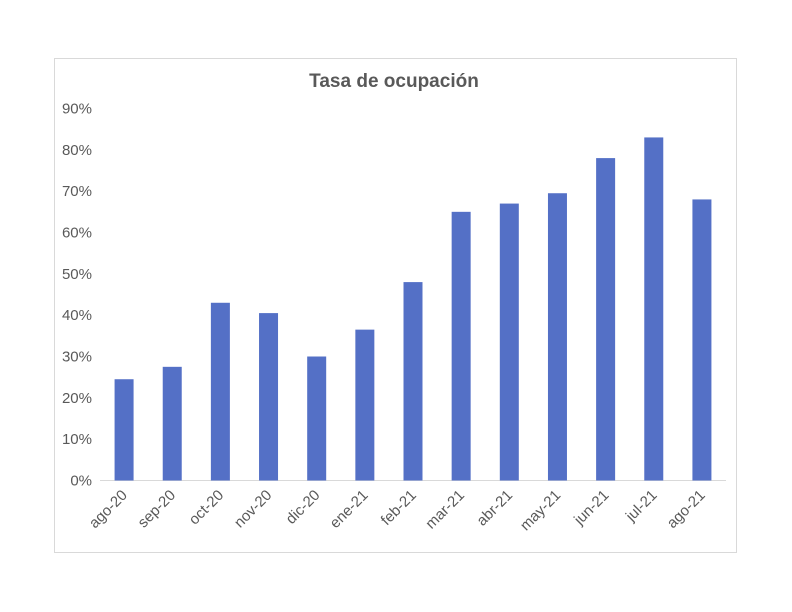 This screenshot has height=612, width=792. I want to click on chart-title: Tasa de ocupación, so click(394, 81).